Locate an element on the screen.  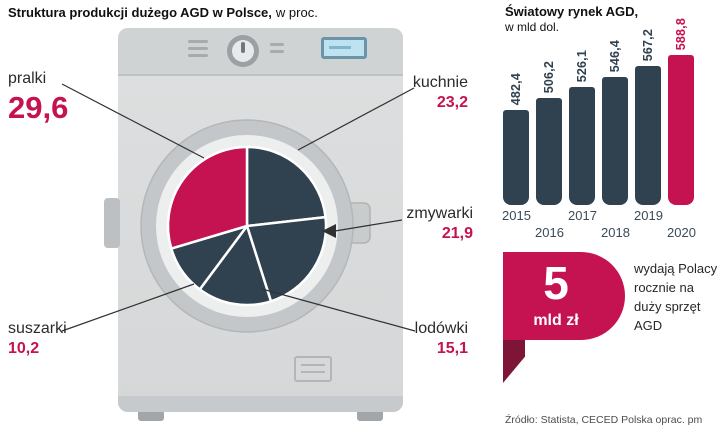
pie-chart is located at coordinates (247, 226).